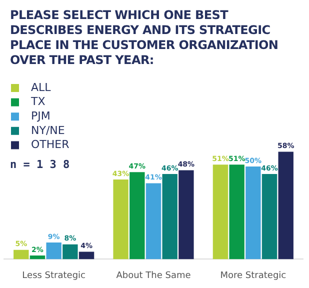  What do you see at coordinates (40, 164) in the screenshot?
I see `annotation: n = 1 3 8` at bounding box center [40, 164].